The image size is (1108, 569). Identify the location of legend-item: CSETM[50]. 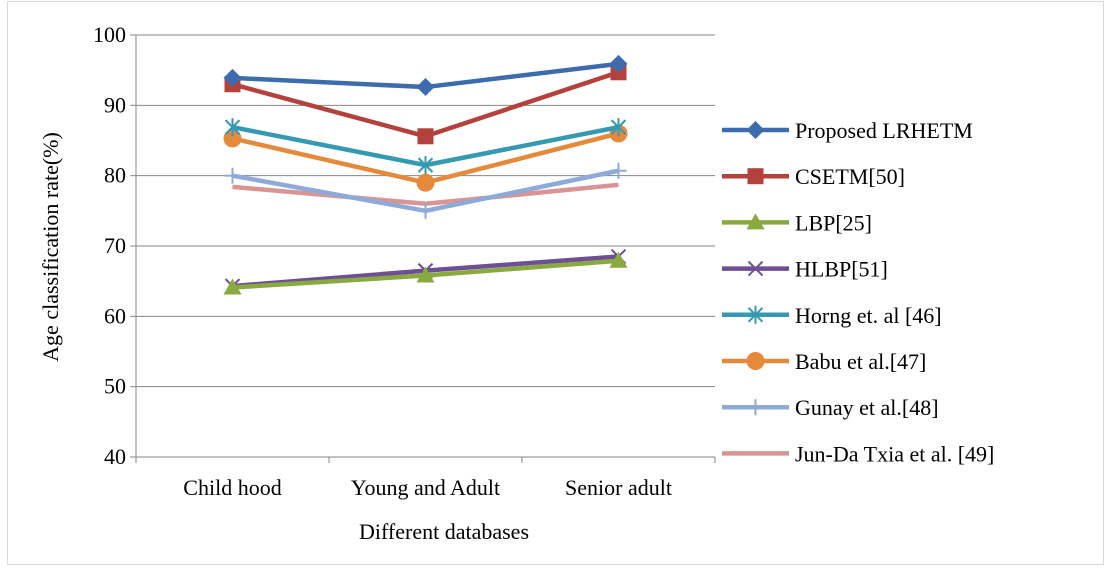
(813, 176).